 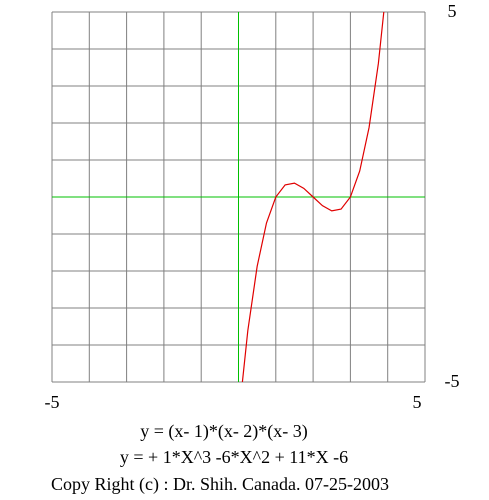 I want to click on y-tick-label: 5, so click(x=452, y=11).